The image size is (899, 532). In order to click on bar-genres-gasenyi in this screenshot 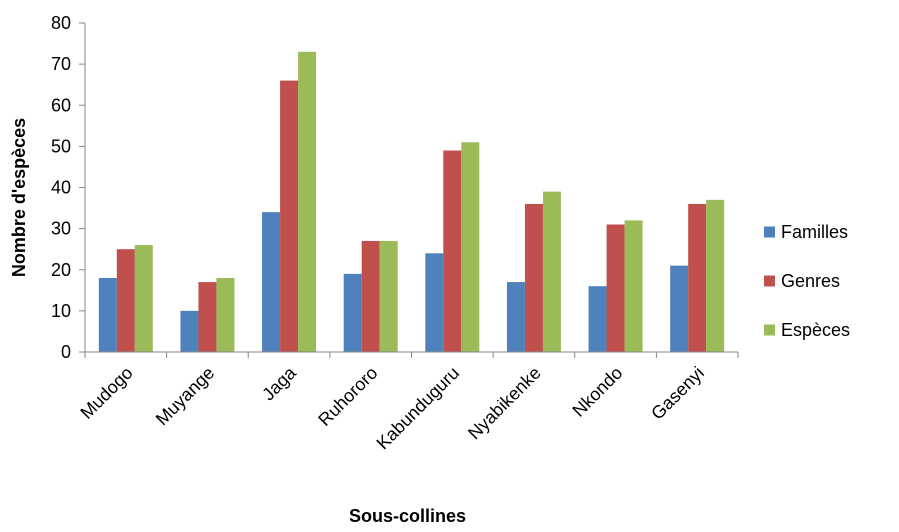, I will do `click(697, 277)`.